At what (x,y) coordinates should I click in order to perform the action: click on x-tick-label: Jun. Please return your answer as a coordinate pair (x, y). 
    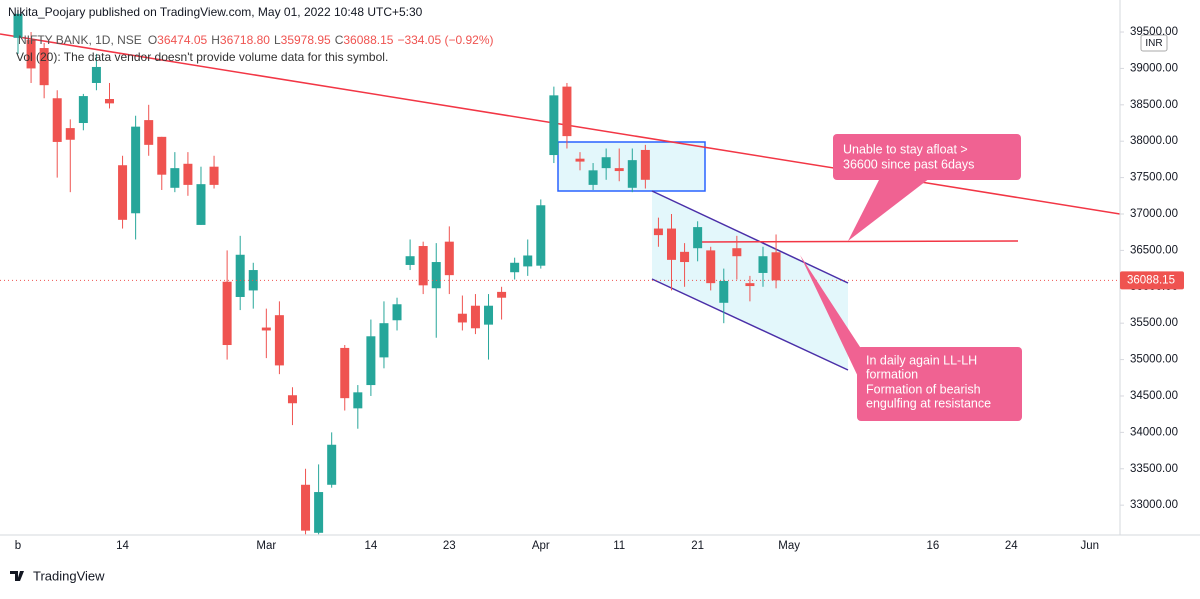
    Looking at the image, I should click on (1089, 546).